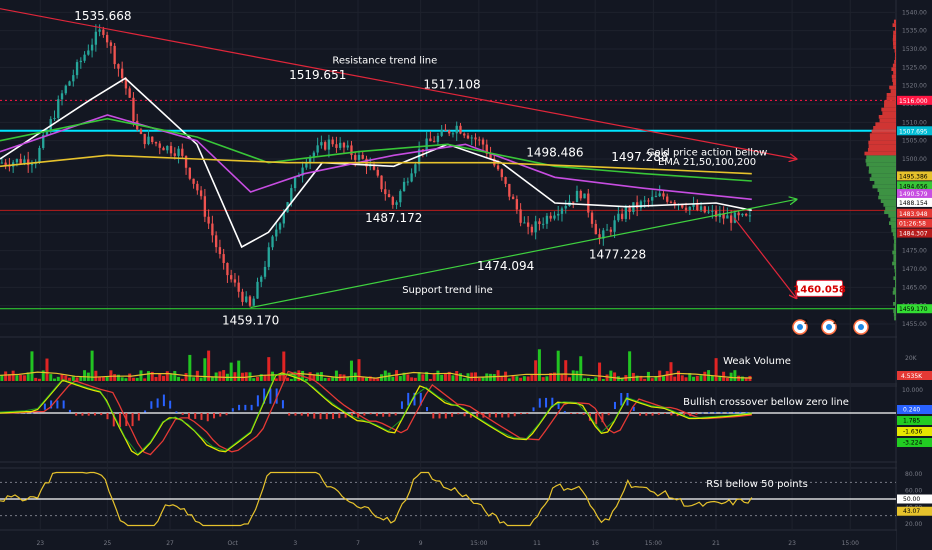 This screenshot has width=932, height=550. I want to click on ema-line, so click(376, 149).